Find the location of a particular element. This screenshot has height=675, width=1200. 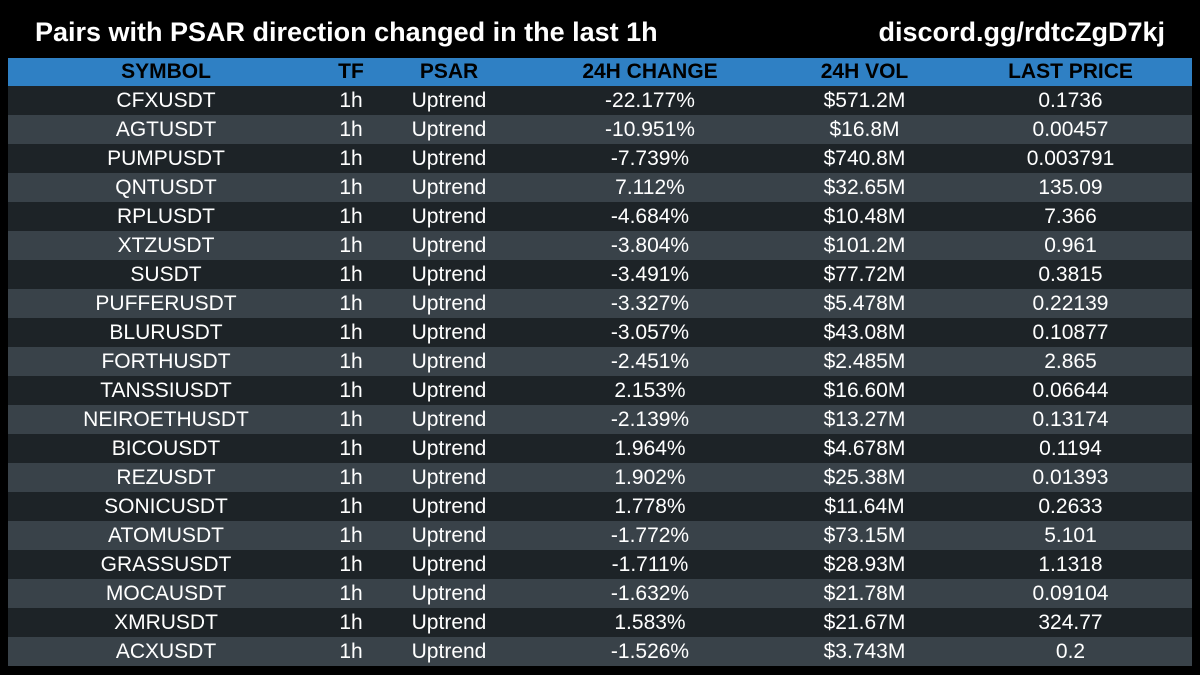

cell-vol-24h: $73.15M is located at coordinates (864, 535).